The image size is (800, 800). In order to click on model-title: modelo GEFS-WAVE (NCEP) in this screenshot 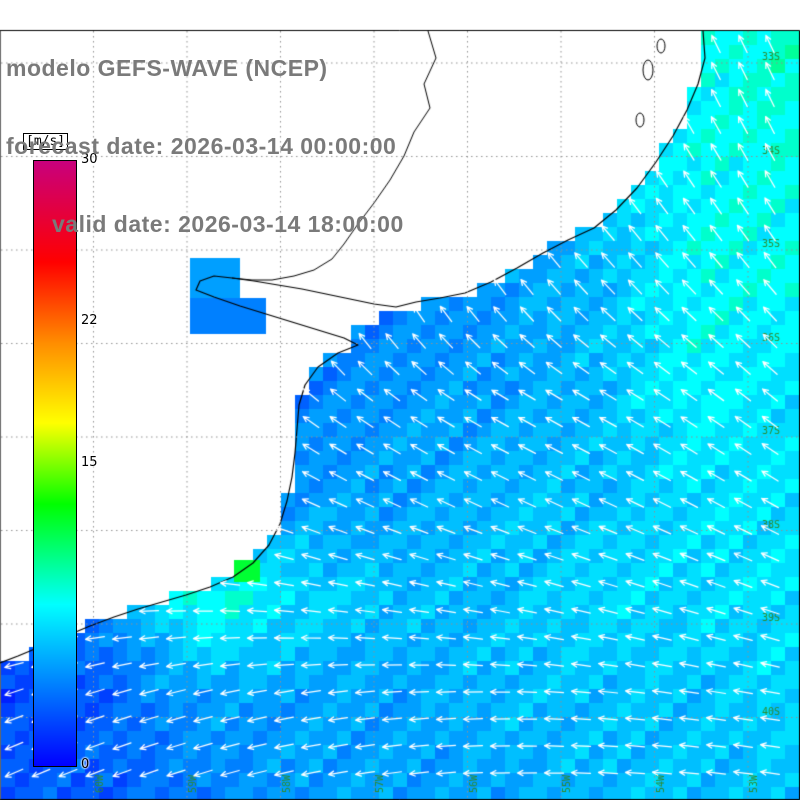, I will do `click(167, 68)`.